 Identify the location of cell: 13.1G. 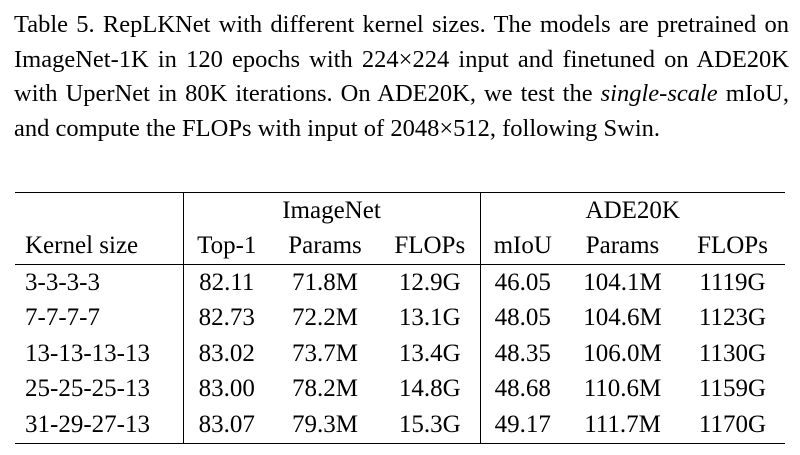
(430, 318).